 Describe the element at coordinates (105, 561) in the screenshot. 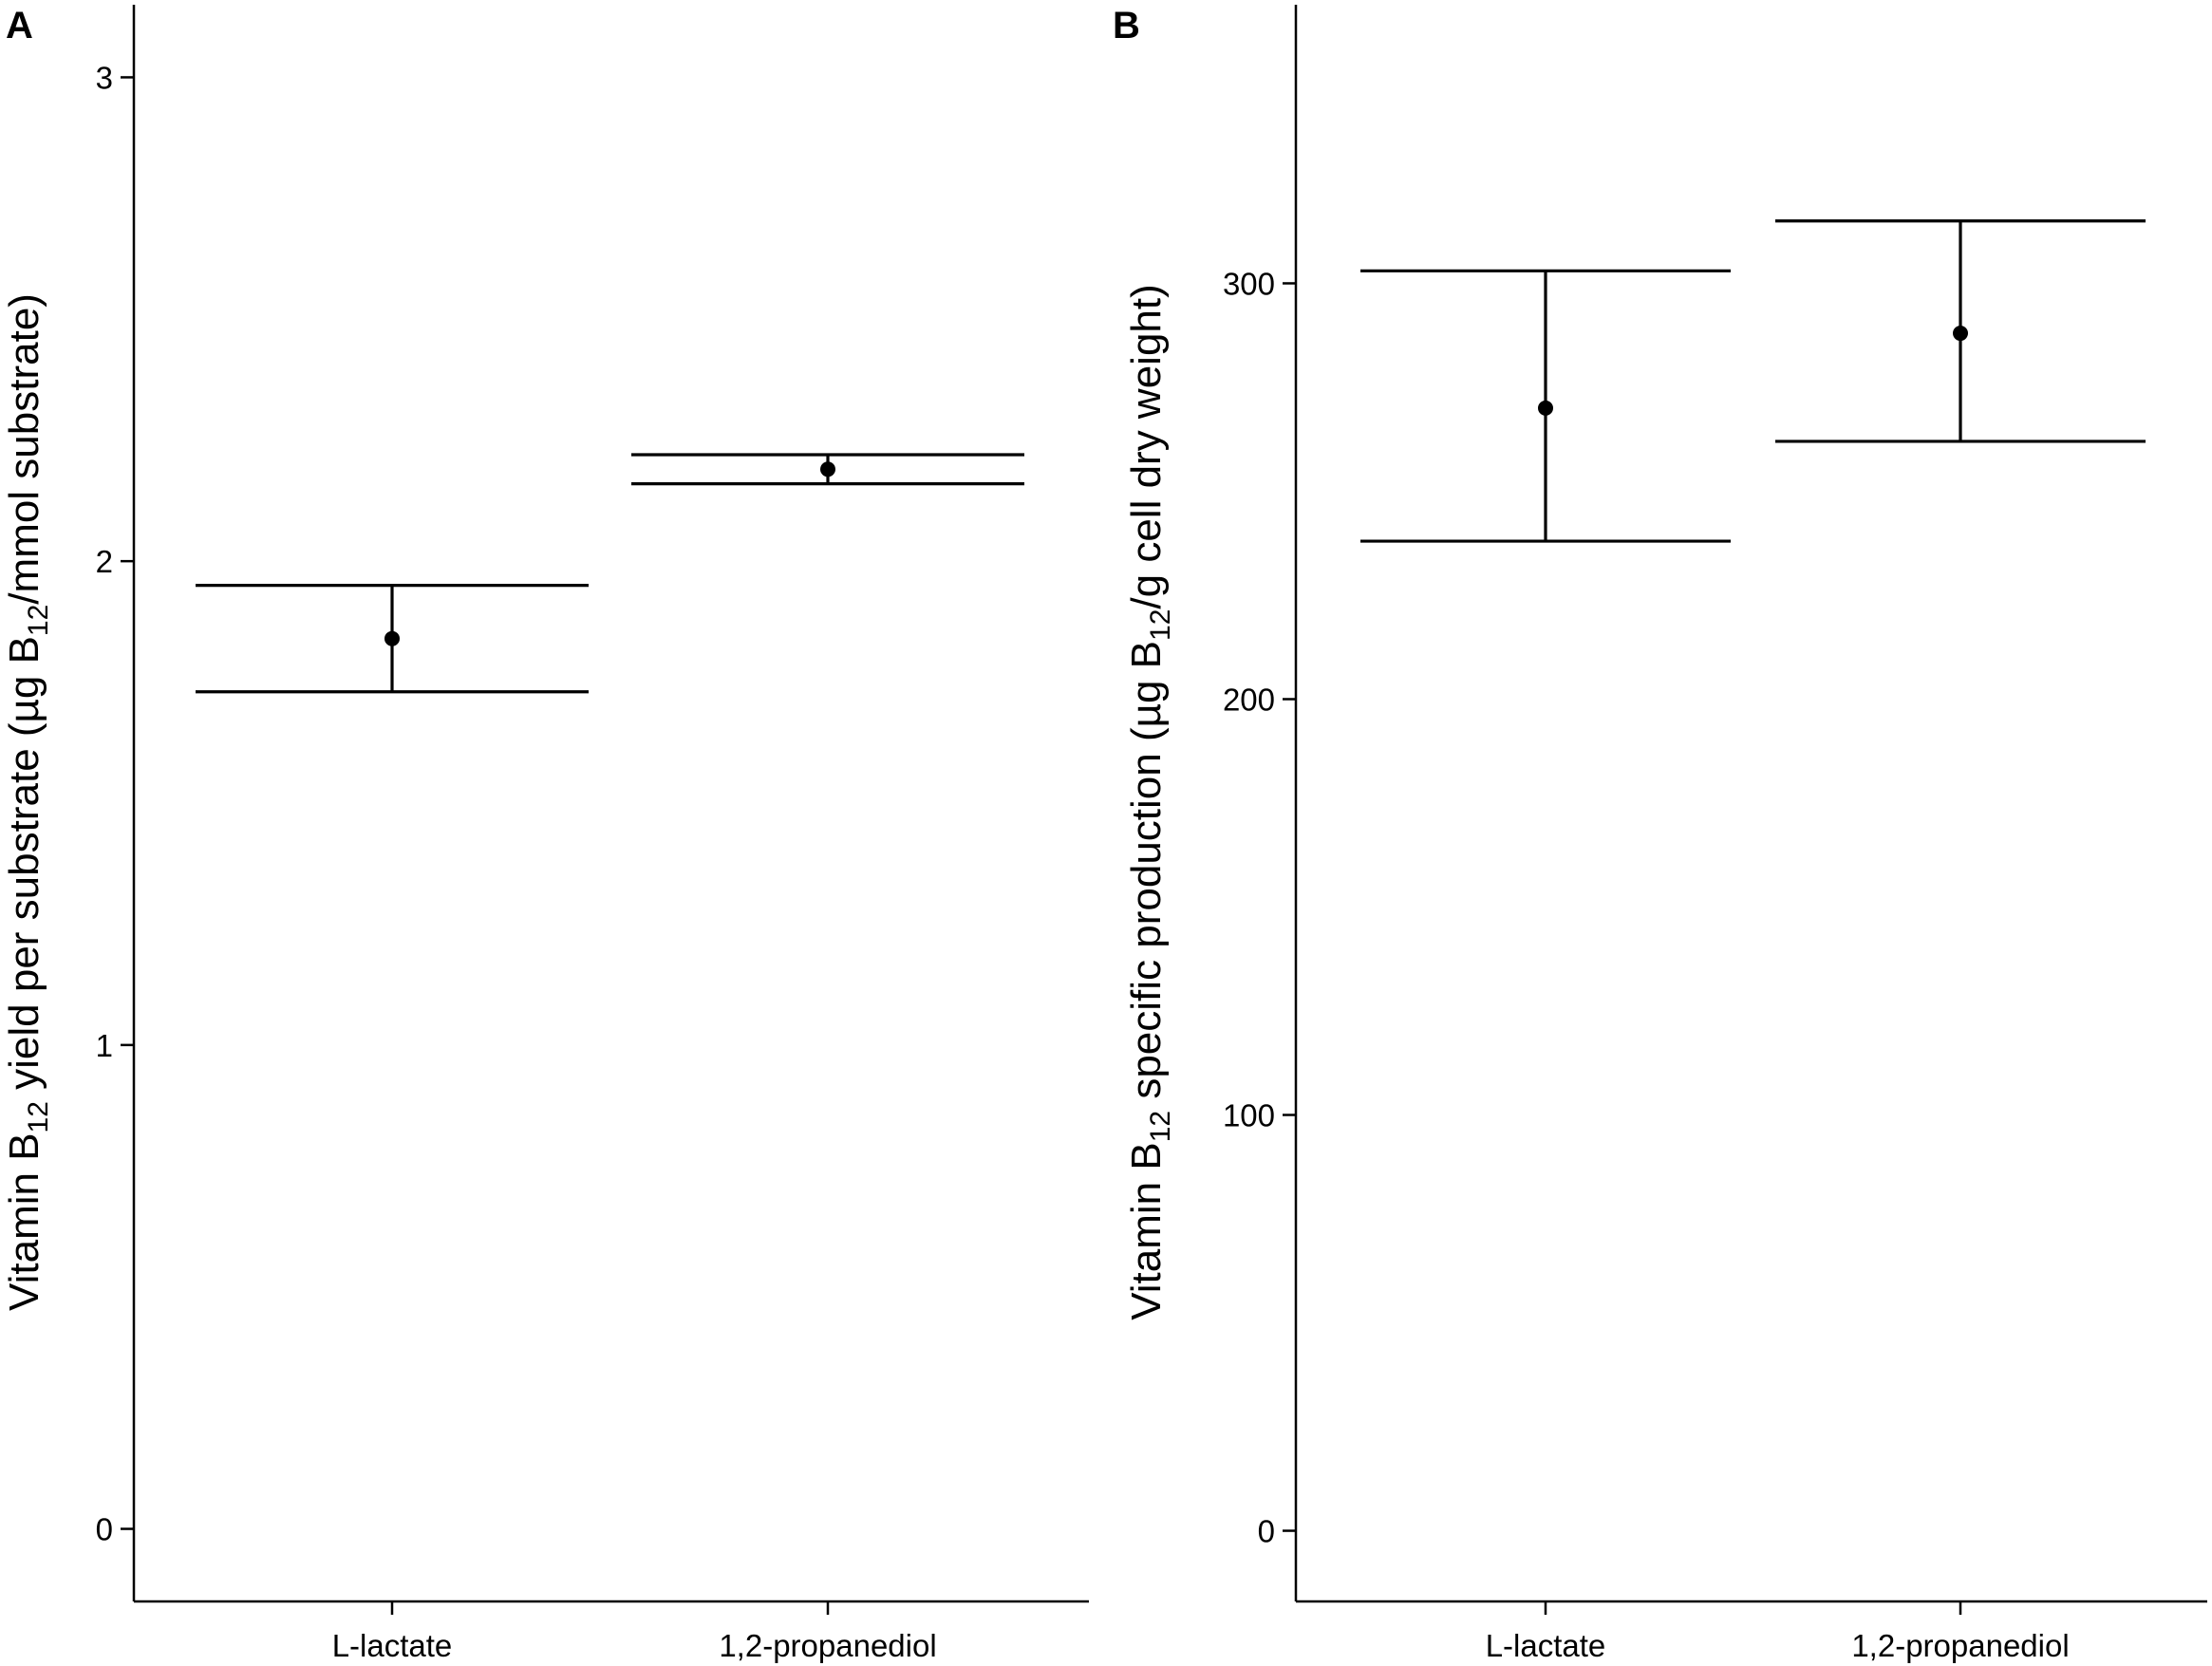

I see `y-tick-label: 2` at that location.